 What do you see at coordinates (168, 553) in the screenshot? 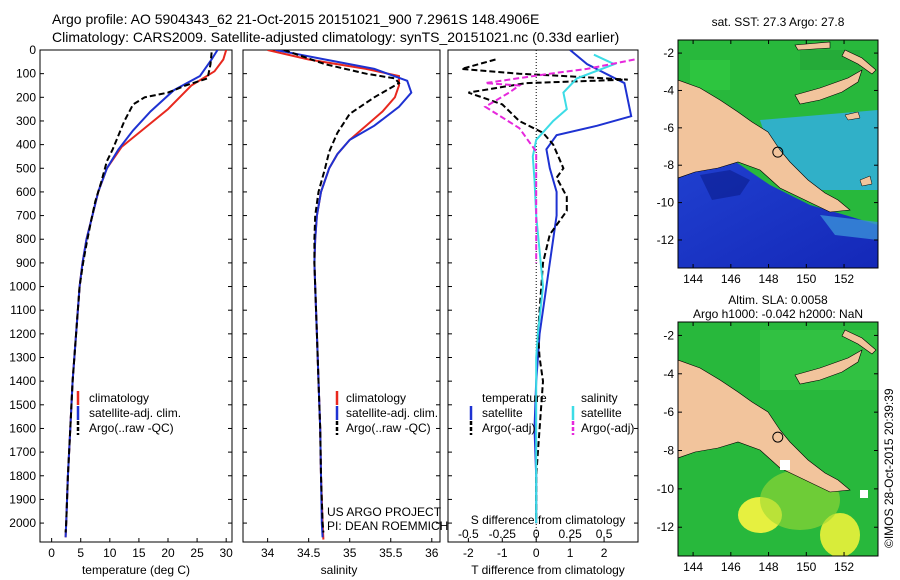
I see `x-tick-label: 20` at bounding box center [168, 553].